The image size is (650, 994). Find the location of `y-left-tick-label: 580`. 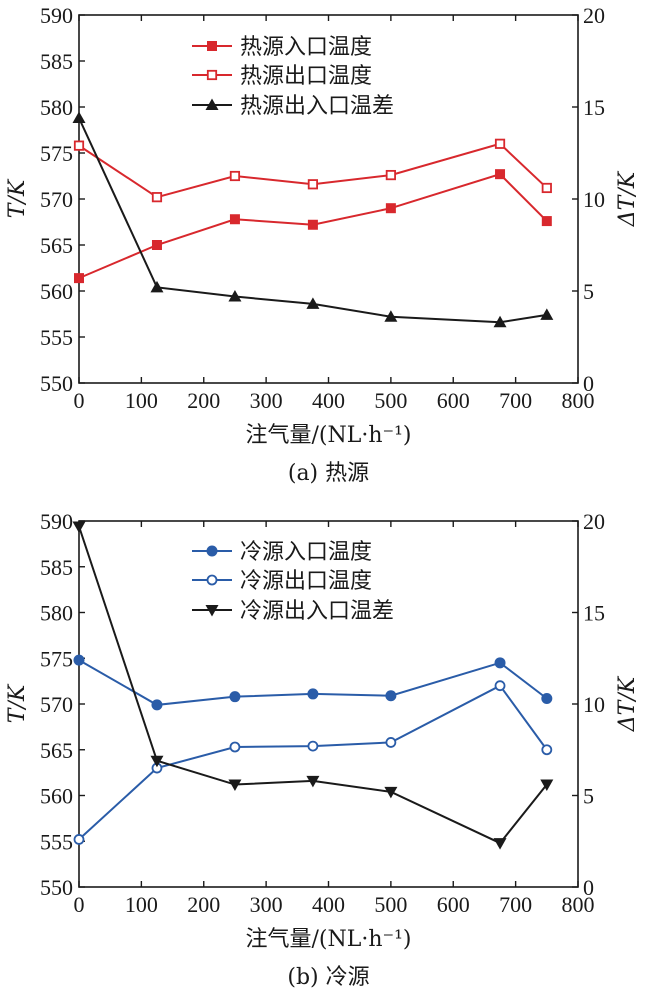

y-left-tick-label: 580 is located at coordinates (56, 613).